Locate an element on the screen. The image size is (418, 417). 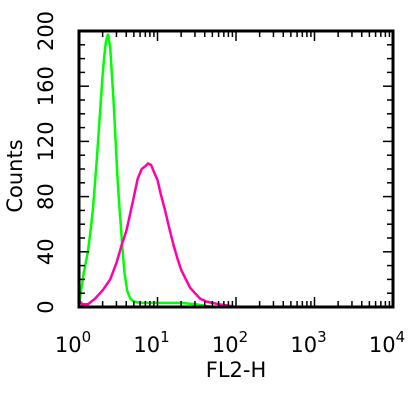
x-tick-label: 10⁴ is located at coordinates (387, 342).